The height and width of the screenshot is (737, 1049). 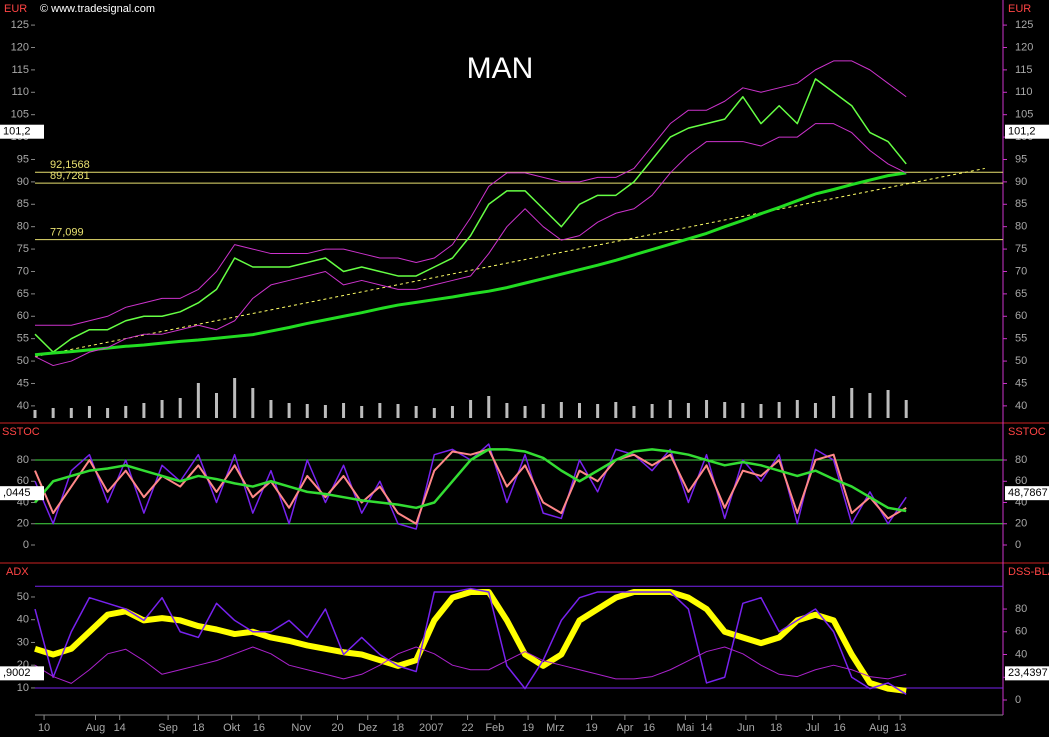 I want to click on y-tick-label: 60, so click(x=23, y=316).